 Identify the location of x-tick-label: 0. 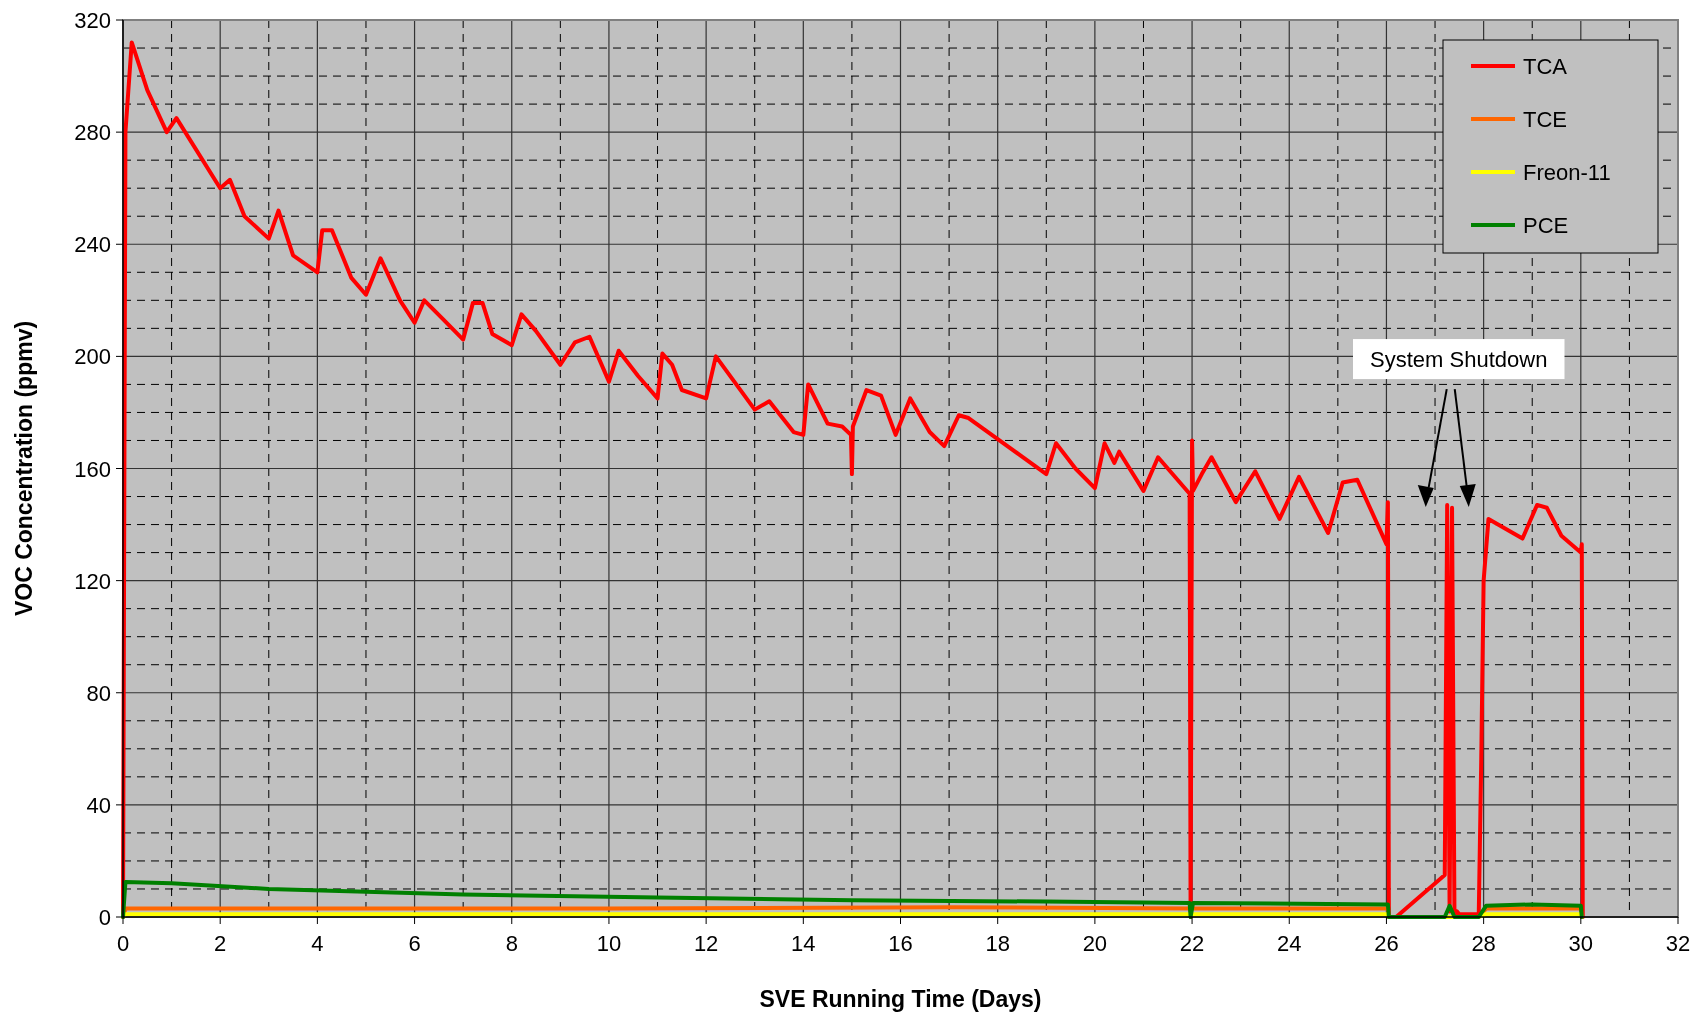
(123, 943).